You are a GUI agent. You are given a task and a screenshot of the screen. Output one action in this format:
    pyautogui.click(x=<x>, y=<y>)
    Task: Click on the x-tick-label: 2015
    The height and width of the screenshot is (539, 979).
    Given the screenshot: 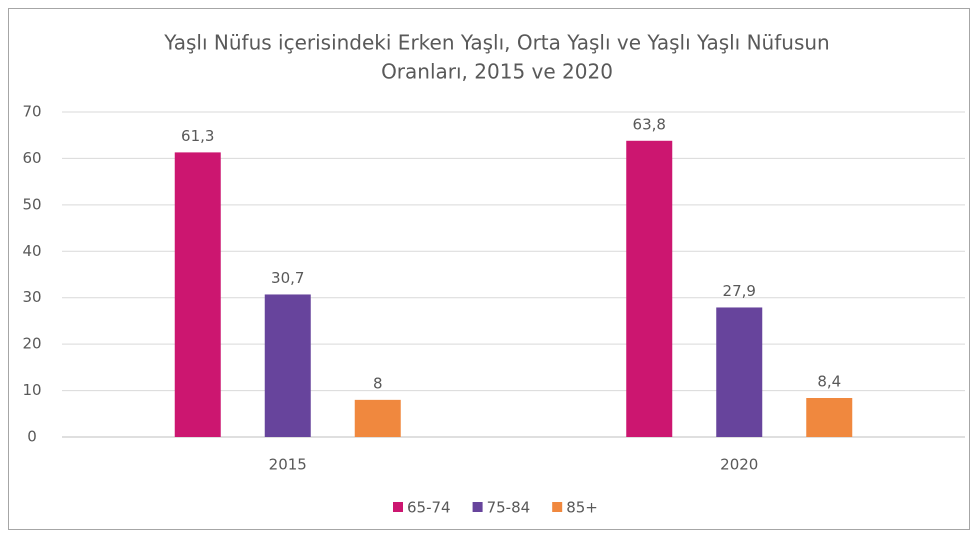 What is the action you would take?
    pyautogui.click(x=288, y=465)
    